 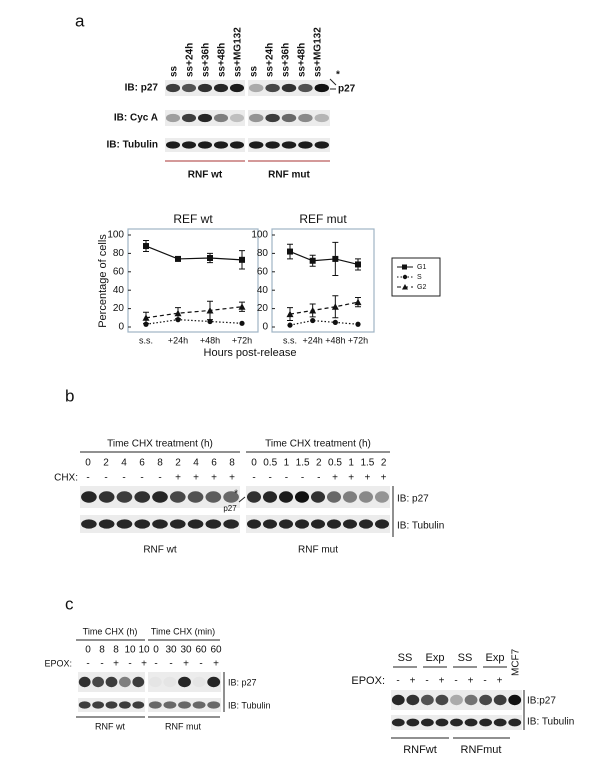 I want to click on chart-title: REF mut, so click(x=323, y=219).